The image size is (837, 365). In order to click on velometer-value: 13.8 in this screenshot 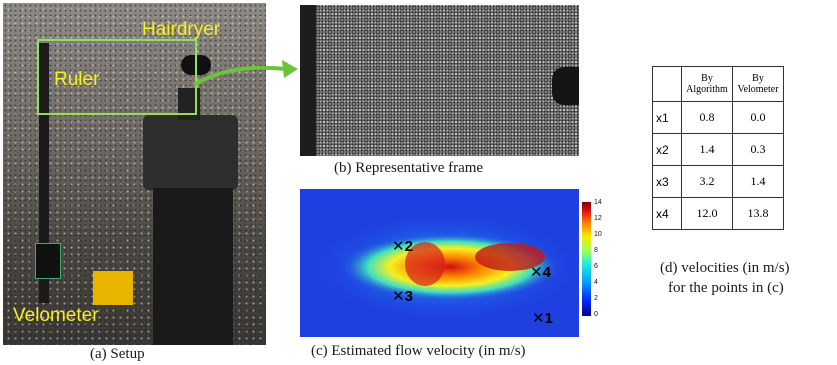, I will do `click(758, 213)`.